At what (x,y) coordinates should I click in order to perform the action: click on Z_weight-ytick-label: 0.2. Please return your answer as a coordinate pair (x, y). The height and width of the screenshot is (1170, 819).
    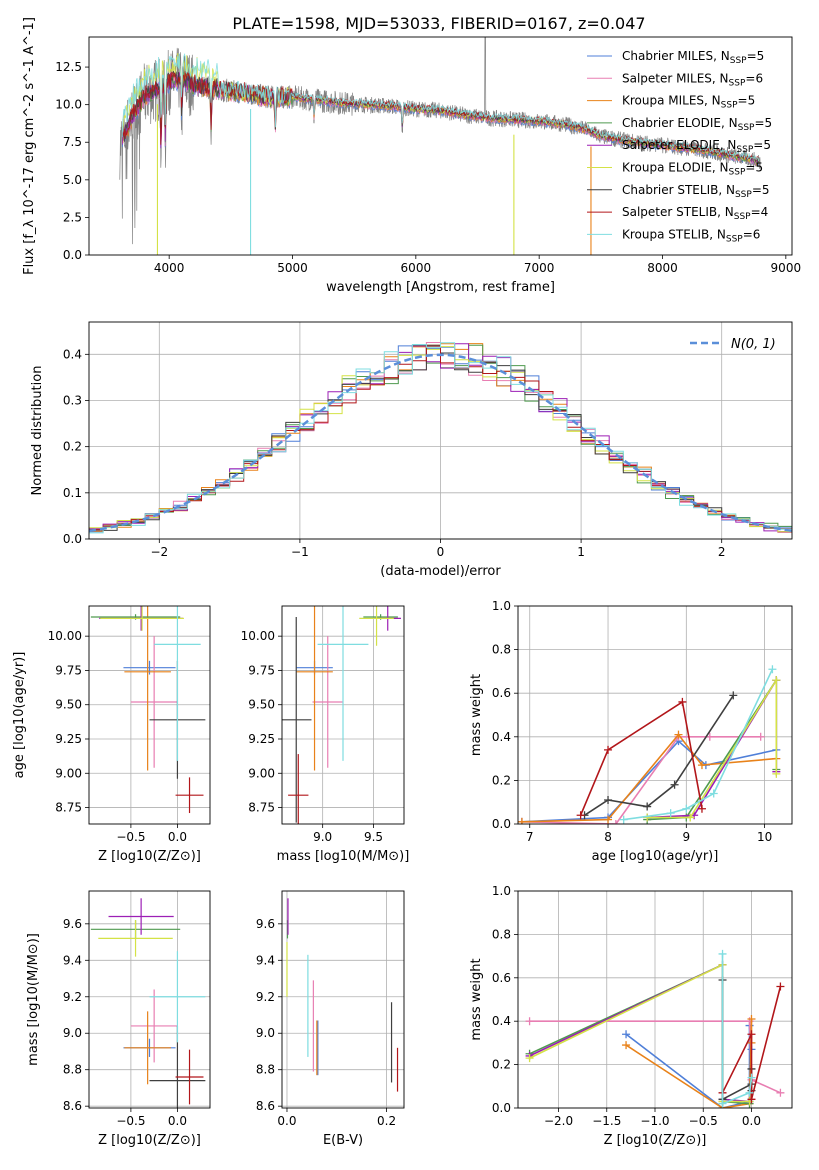
    Looking at the image, I should click on (501, 1065).